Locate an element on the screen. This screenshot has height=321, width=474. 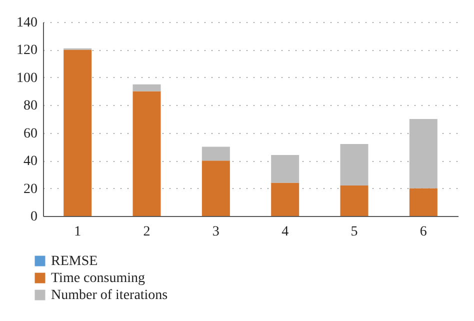
y-tick-label: 140 is located at coordinates (27, 23).